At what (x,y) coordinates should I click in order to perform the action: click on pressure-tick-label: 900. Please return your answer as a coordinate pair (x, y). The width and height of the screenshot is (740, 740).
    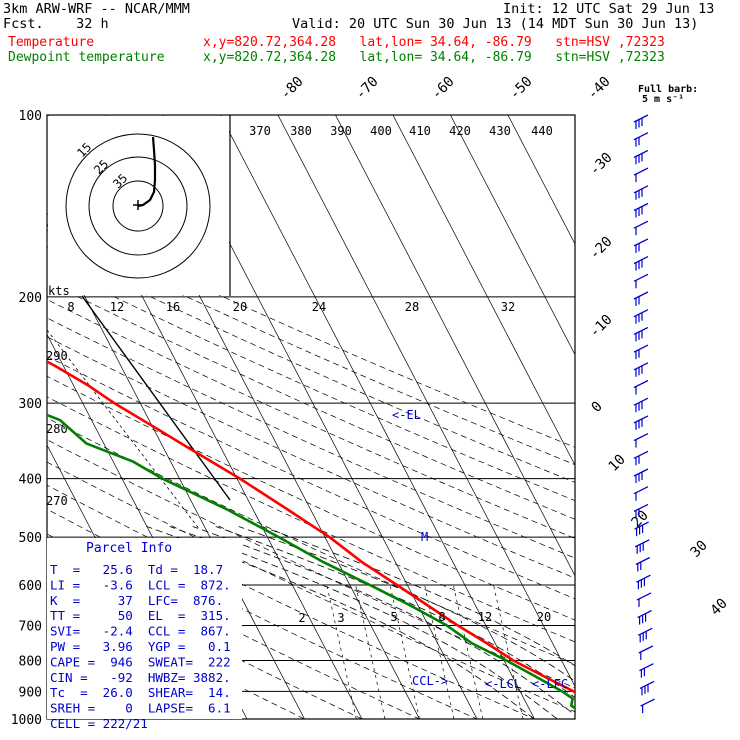
    Looking at the image, I should click on (30, 692).